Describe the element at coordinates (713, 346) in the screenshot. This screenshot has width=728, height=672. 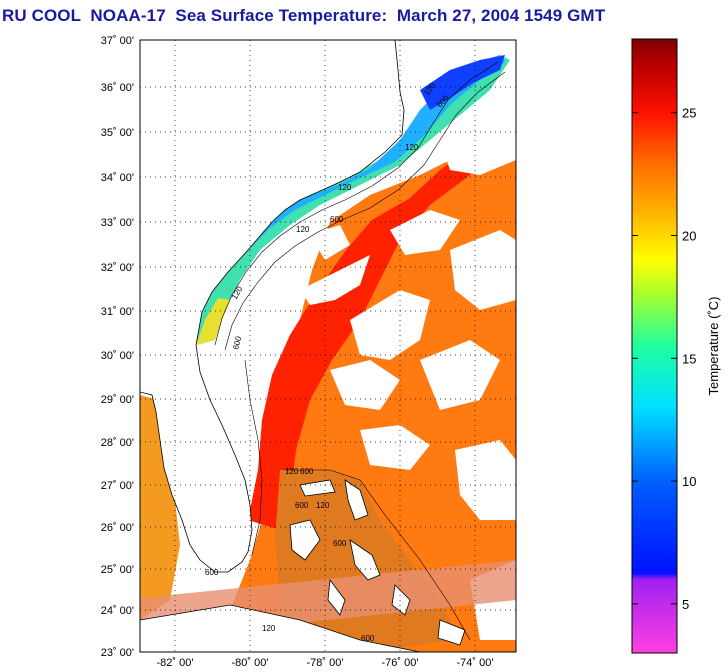
I see `colorbar-title: Temperature (˚C)` at that location.